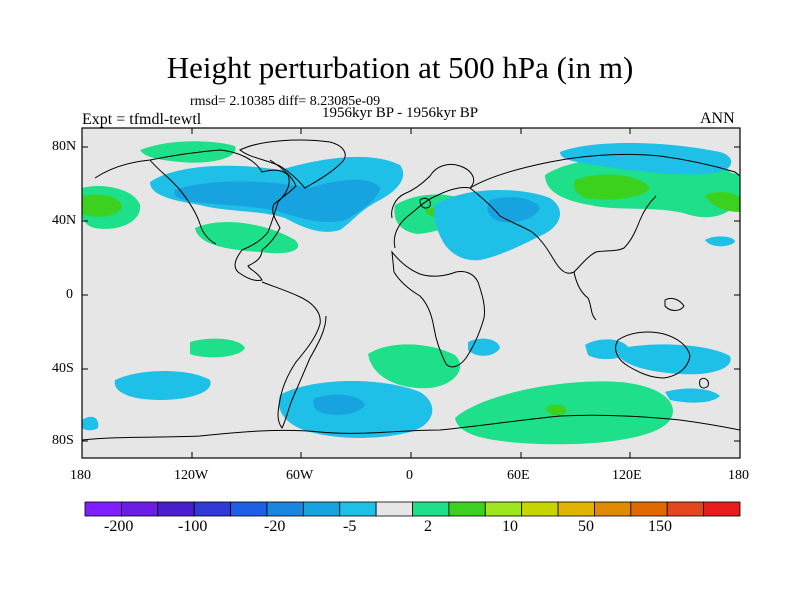 The height and width of the screenshot is (600, 800). Describe the element at coordinates (69, 294) in the screenshot. I see `lat-label-0: 0` at that location.